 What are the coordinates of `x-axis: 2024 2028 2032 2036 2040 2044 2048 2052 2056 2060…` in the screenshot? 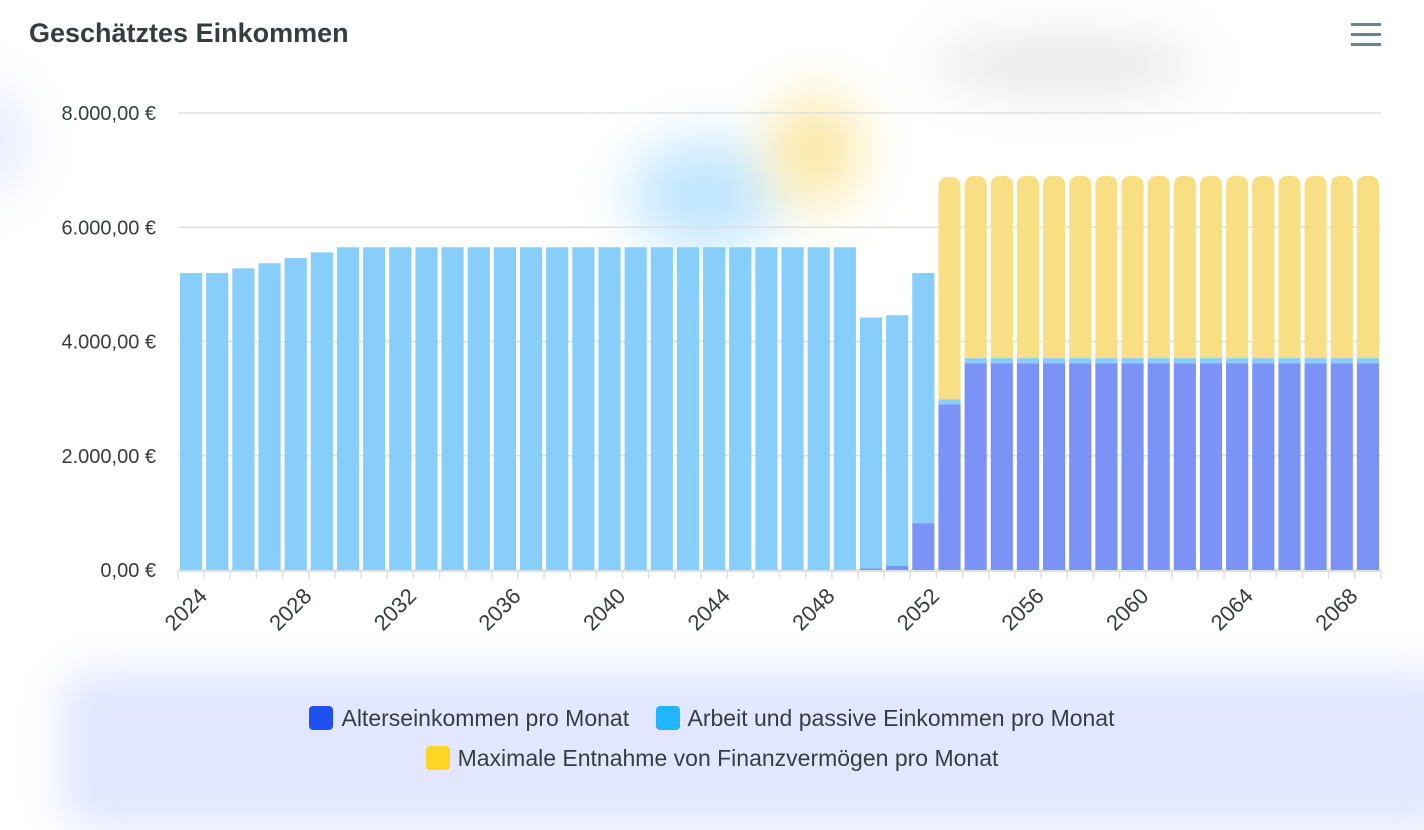 It's located at (771, 602).